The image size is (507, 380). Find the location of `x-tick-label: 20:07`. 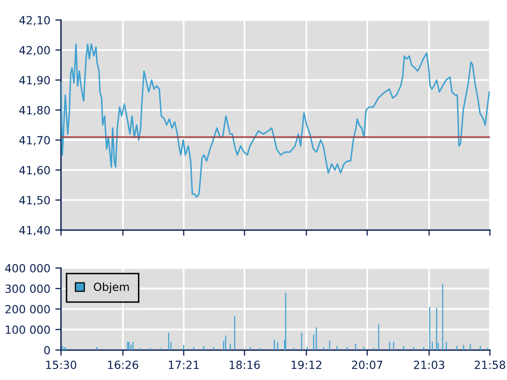

x-tick-label: 20:07 is located at coordinates (367, 365).